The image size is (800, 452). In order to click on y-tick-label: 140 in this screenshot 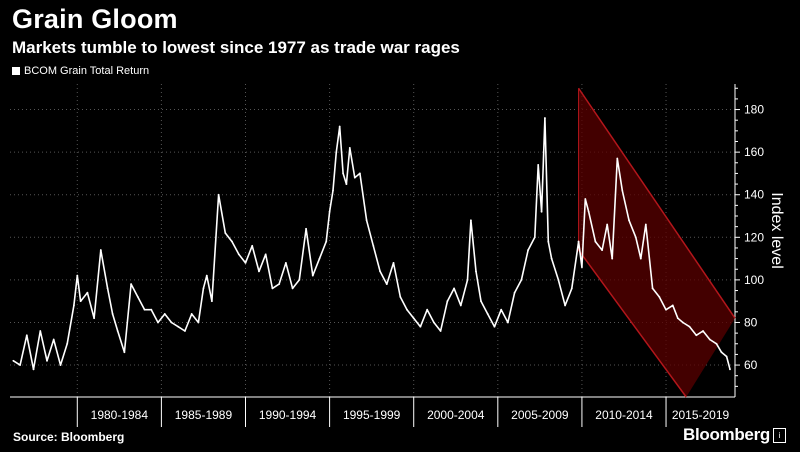, I will do `click(754, 195)`.